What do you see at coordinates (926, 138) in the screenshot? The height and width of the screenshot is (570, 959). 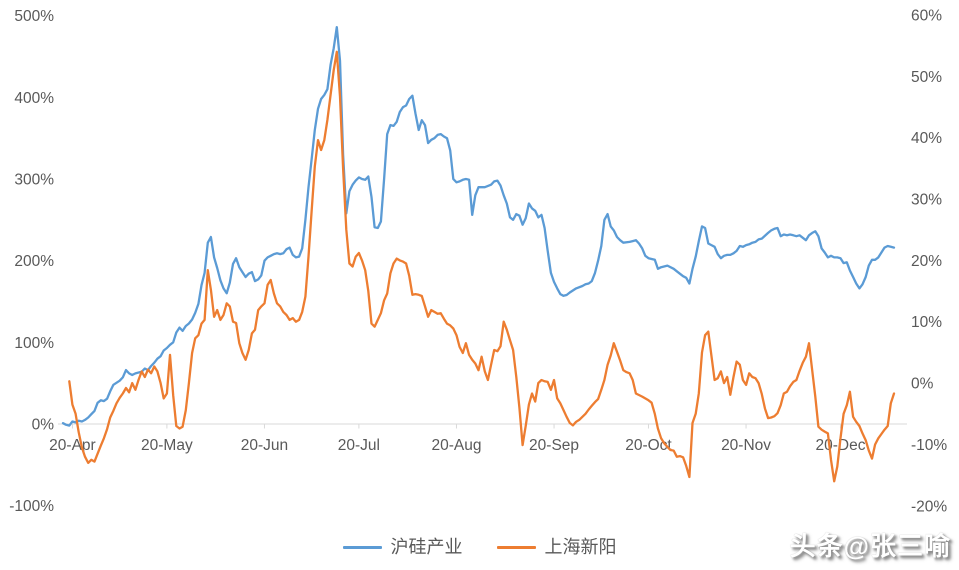 I see `y-axis-right-tick-label: 40%` at bounding box center [926, 138].